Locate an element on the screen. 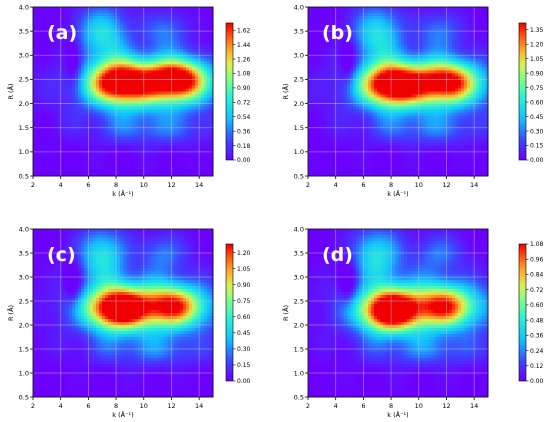 The image size is (550, 422). colorbar-tick-label: 0.18 is located at coordinates (244, 146).